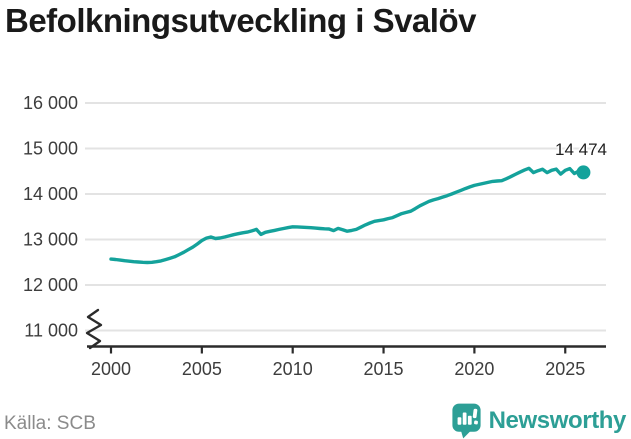 The height and width of the screenshot is (439, 631). I want to click on latest-value-label: 14 474, so click(581, 149).